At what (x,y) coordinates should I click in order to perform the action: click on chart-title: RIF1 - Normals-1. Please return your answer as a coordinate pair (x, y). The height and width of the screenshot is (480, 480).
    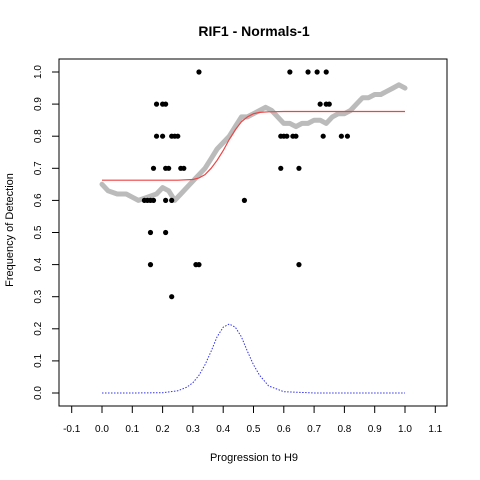
    Looking at the image, I should click on (253, 31).